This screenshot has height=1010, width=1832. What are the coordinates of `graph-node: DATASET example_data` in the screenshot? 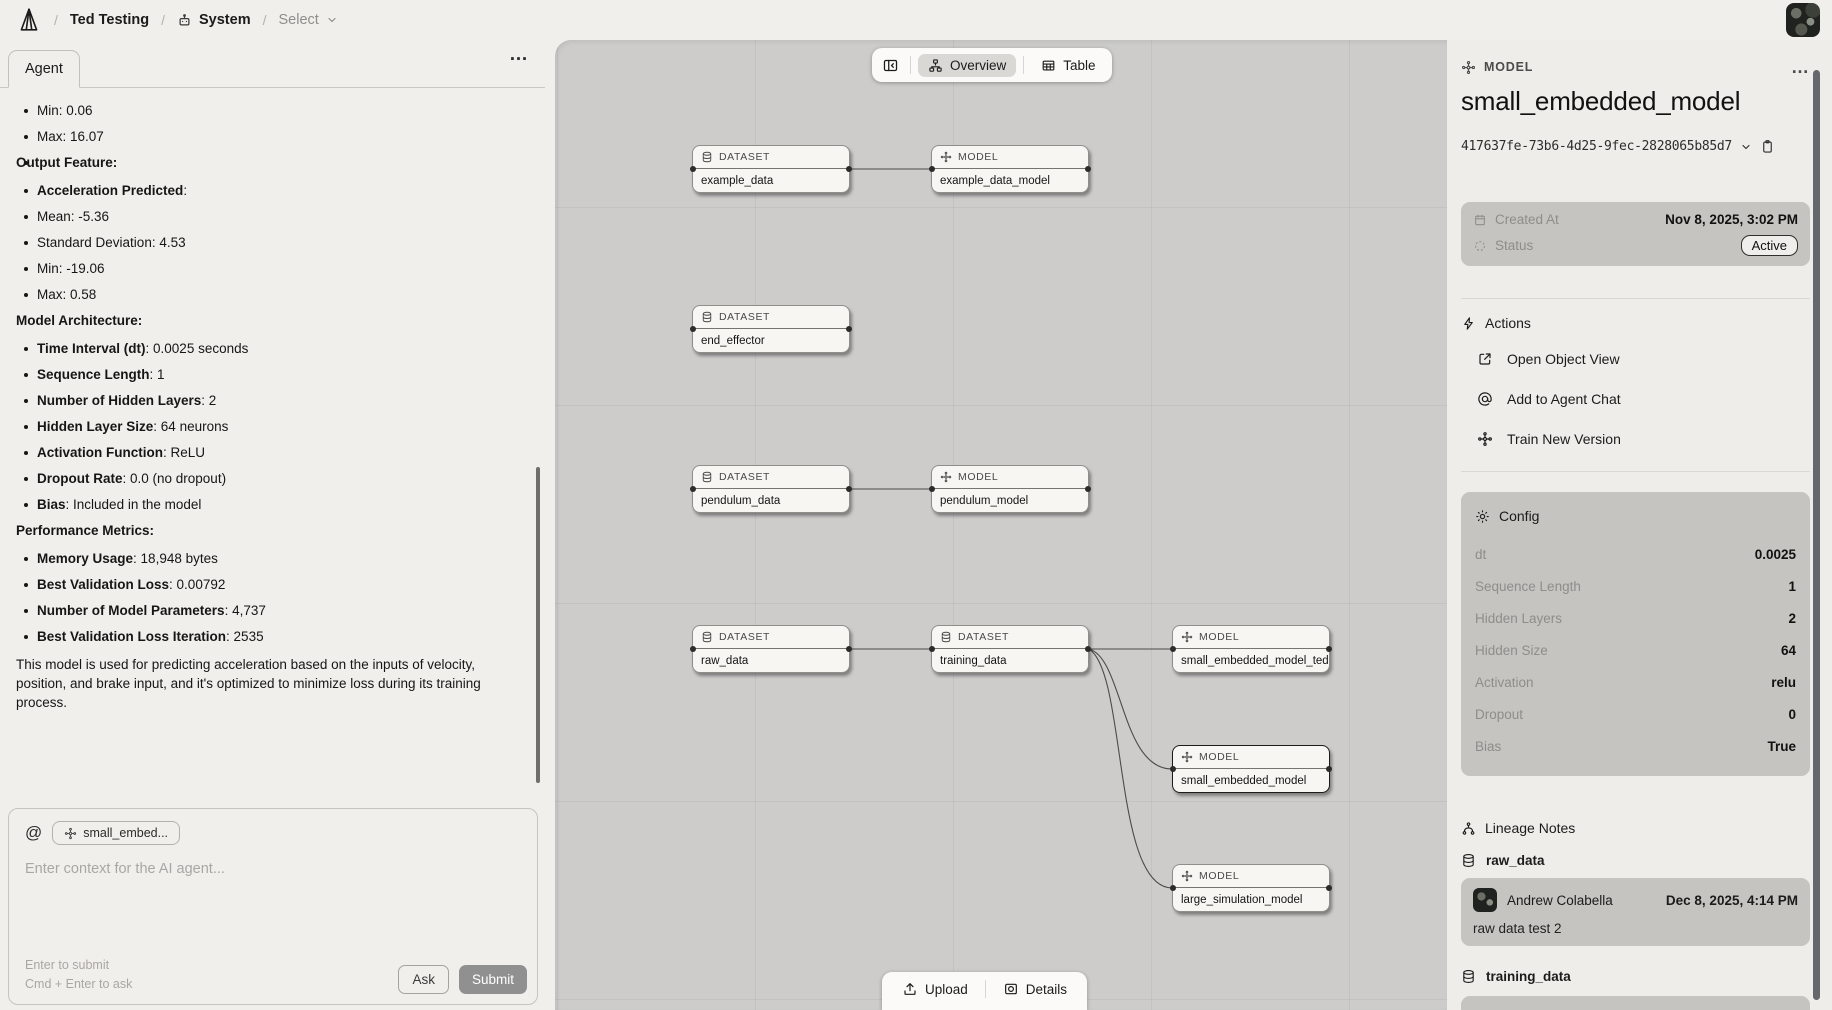 It's located at (771, 169).